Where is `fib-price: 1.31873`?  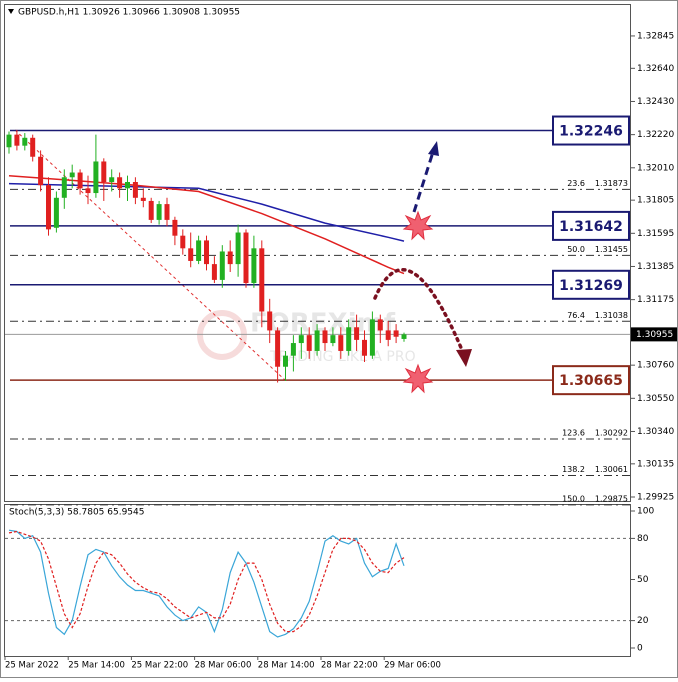 fib-price: 1.31873 is located at coordinates (611, 183).